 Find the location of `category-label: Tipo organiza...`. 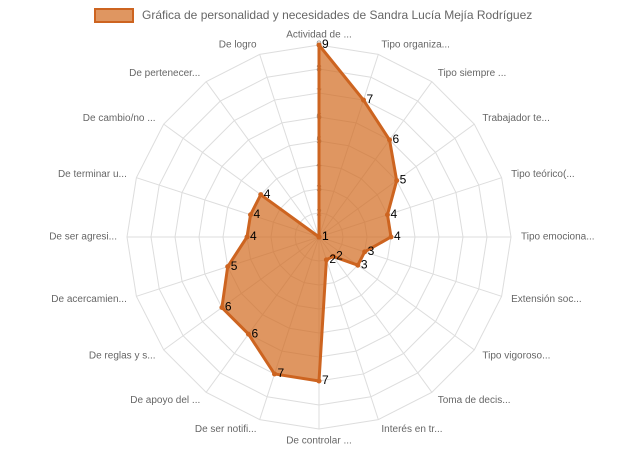

category-label: Tipo organiza... is located at coordinates (415, 45).